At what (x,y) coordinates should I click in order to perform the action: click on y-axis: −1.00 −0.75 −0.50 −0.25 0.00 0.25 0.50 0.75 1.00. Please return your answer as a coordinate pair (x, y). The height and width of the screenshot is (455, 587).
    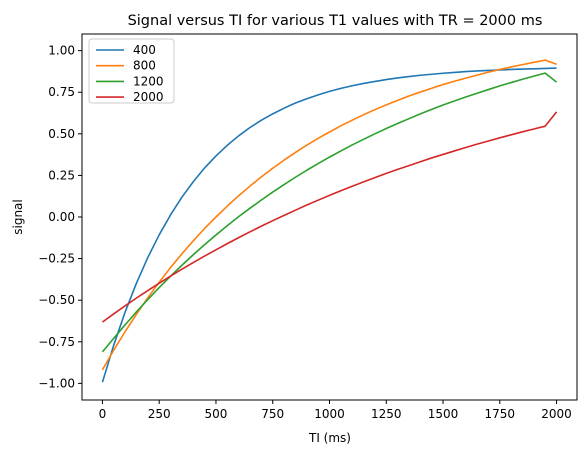
    Looking at the image, I should click on (60, 217).